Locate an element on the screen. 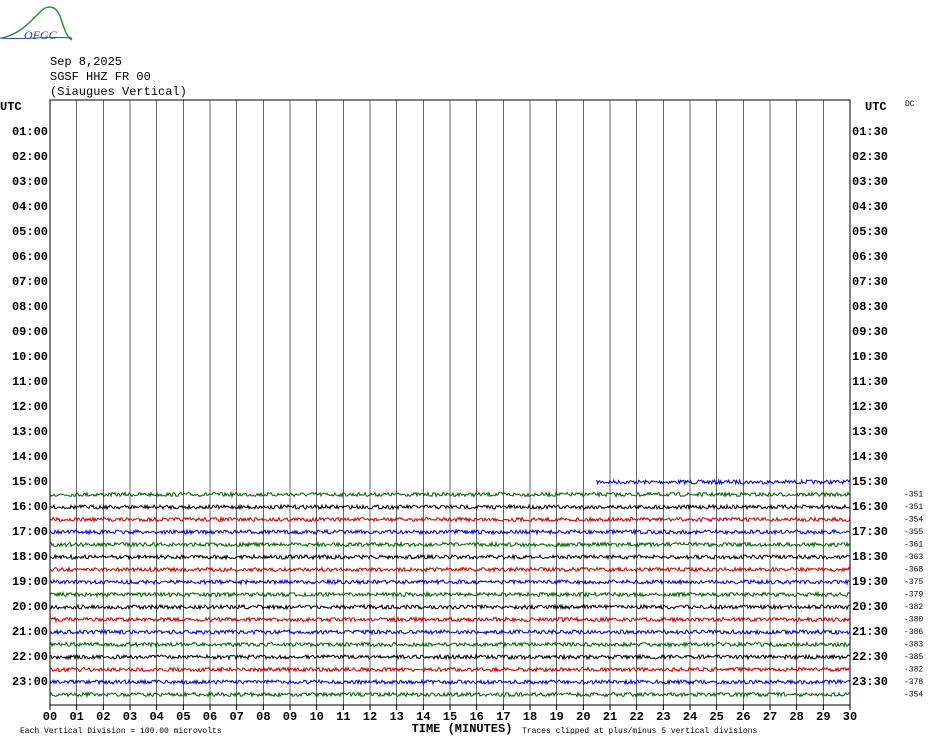 This screenshot has height=744, width=930. row-label-left: 14:00 is located at coordinates (30, 457).